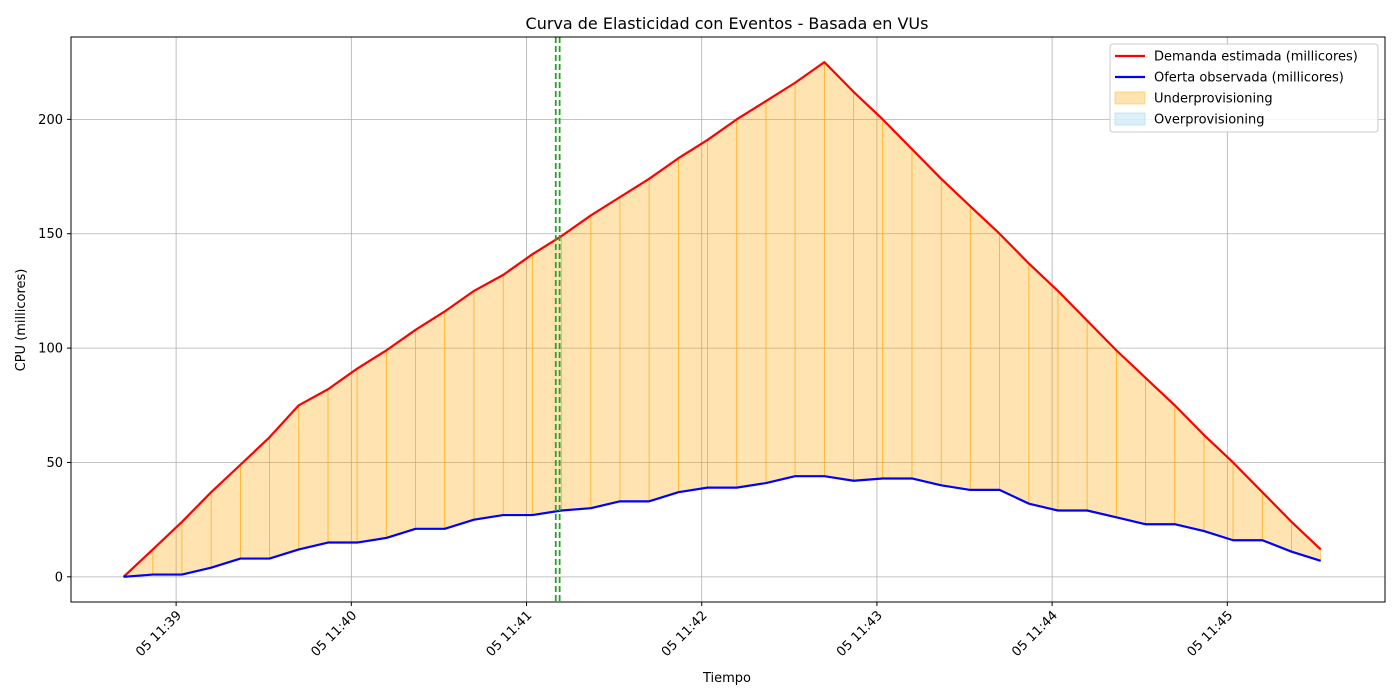 The width and height of the screenshot is (1400, 700). Describe the element at coordinates (557, 319) in the screenshot. I see `event-markers` at that location.